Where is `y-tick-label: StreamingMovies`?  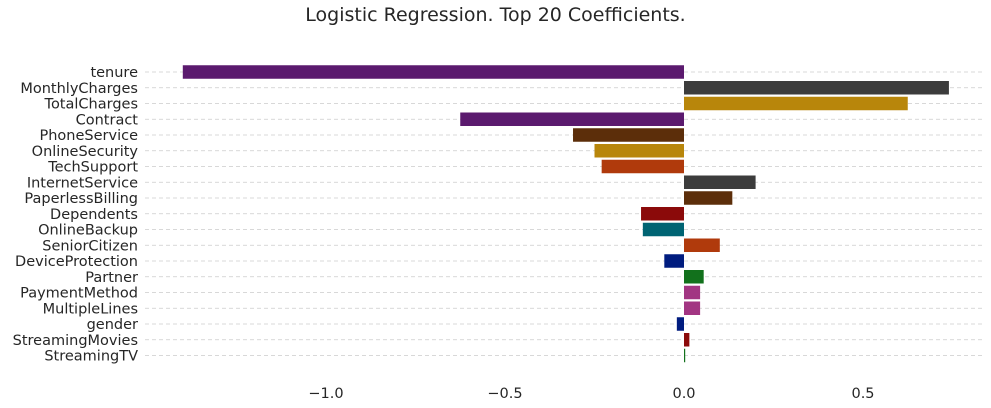 y-tick-label: StreamingMovies is located at coordinates (75, 341).